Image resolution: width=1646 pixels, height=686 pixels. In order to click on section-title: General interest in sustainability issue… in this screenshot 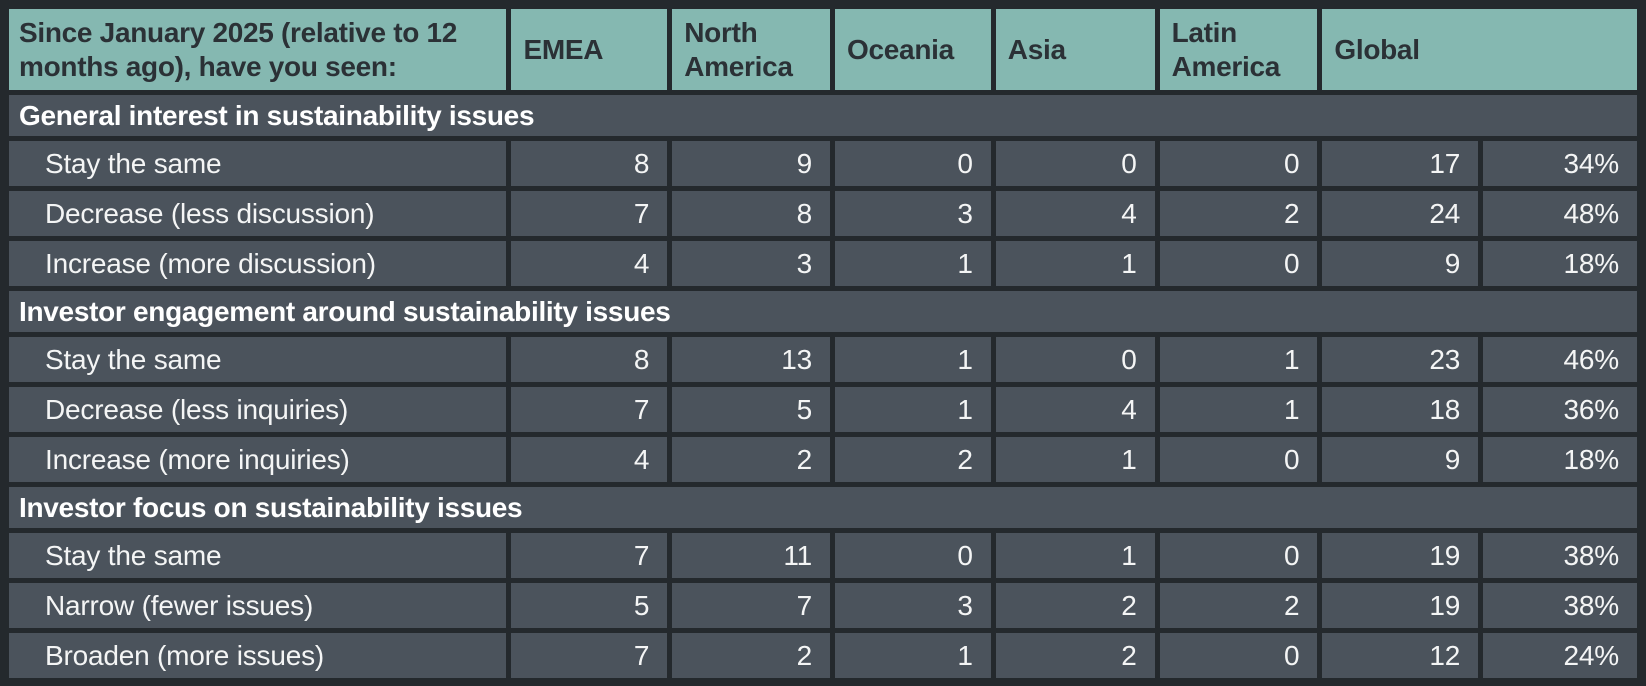, I will do `click(823, 115)`.